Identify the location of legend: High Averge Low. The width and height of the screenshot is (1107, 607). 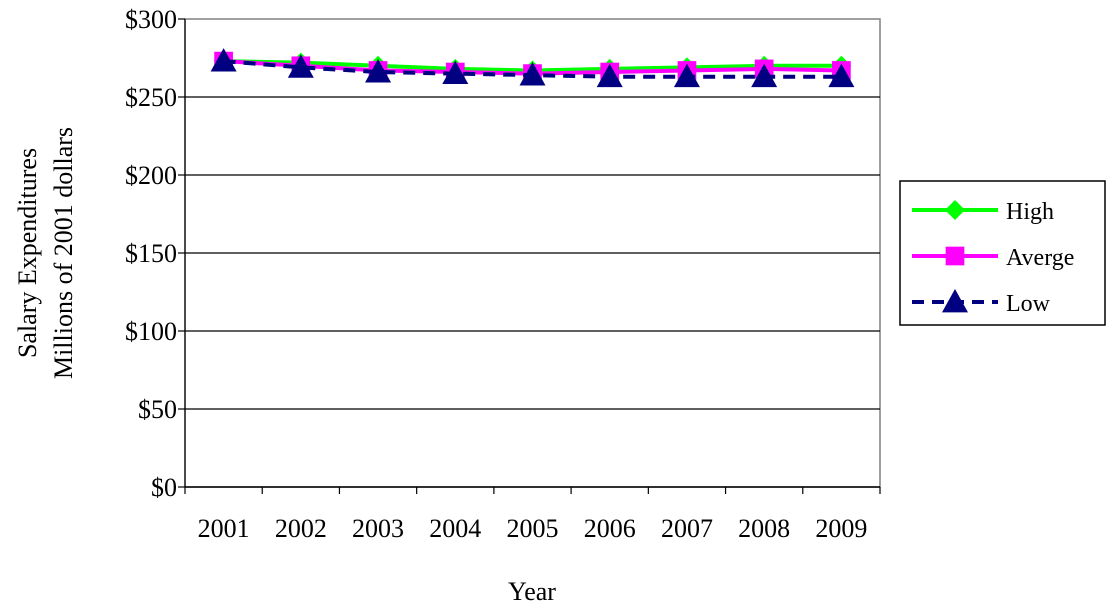
(1002, 253).